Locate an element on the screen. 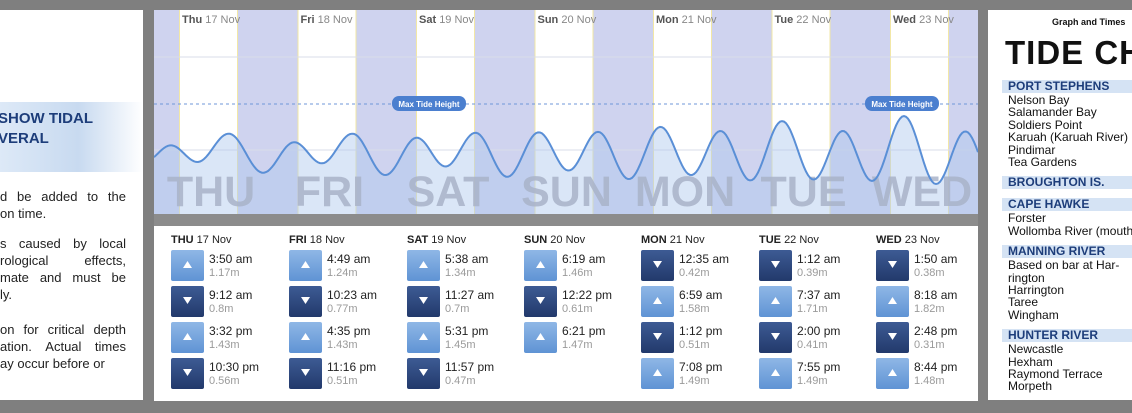 This screenshot has width=1132, height=413. day-watermark: MON is located at coordinates (685, 191).